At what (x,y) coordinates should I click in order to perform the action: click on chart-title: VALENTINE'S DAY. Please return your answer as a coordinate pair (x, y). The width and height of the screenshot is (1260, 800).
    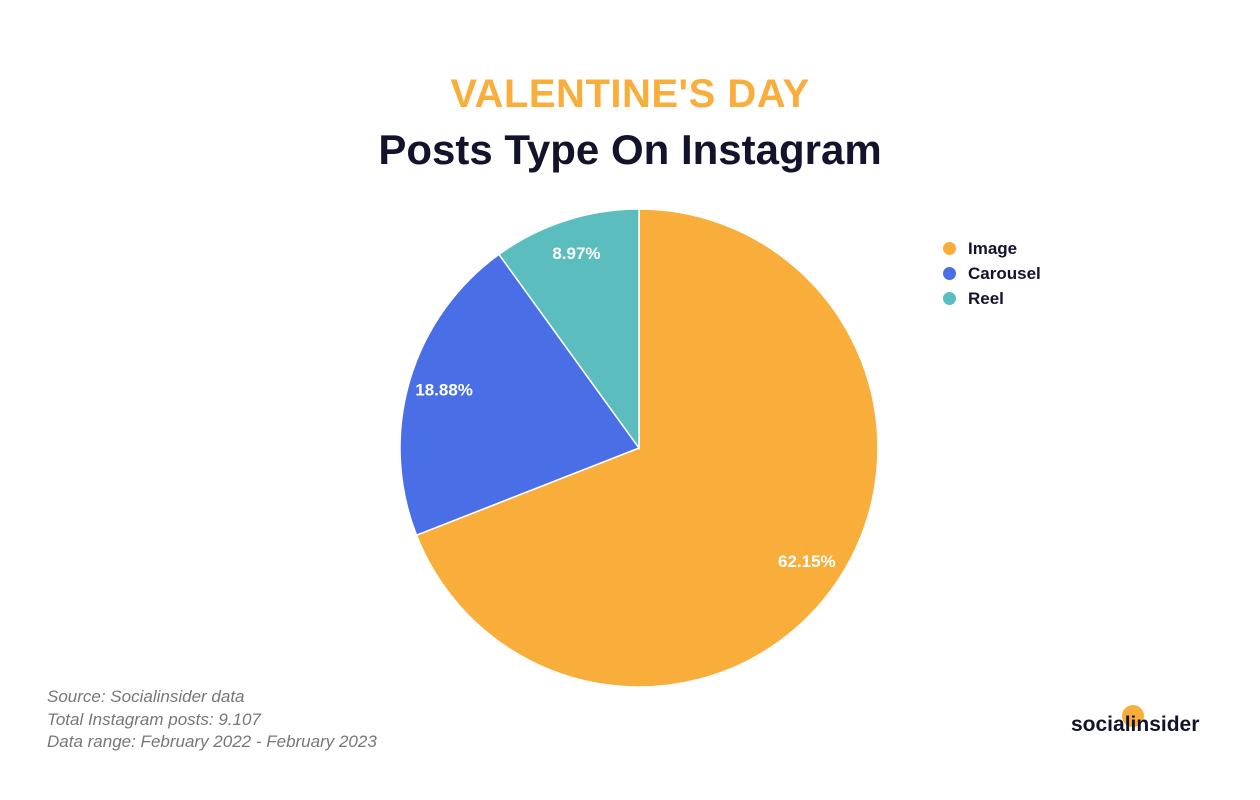
    Looking at the image, I should click on (630, 94).